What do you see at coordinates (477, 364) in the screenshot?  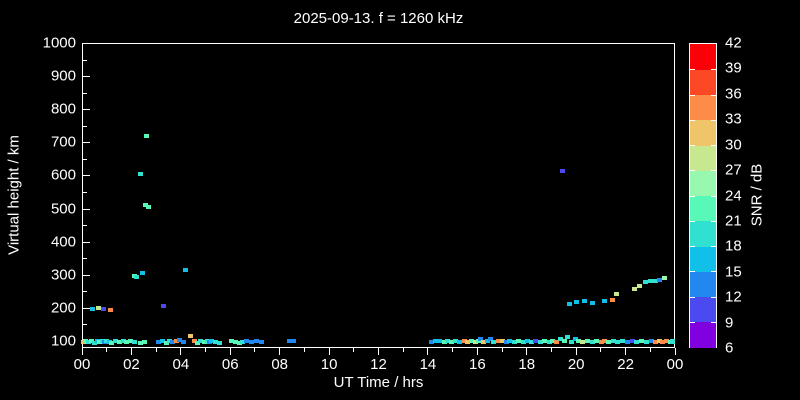 I see `x-tick-label: 16` at bounding box center [477, 364].